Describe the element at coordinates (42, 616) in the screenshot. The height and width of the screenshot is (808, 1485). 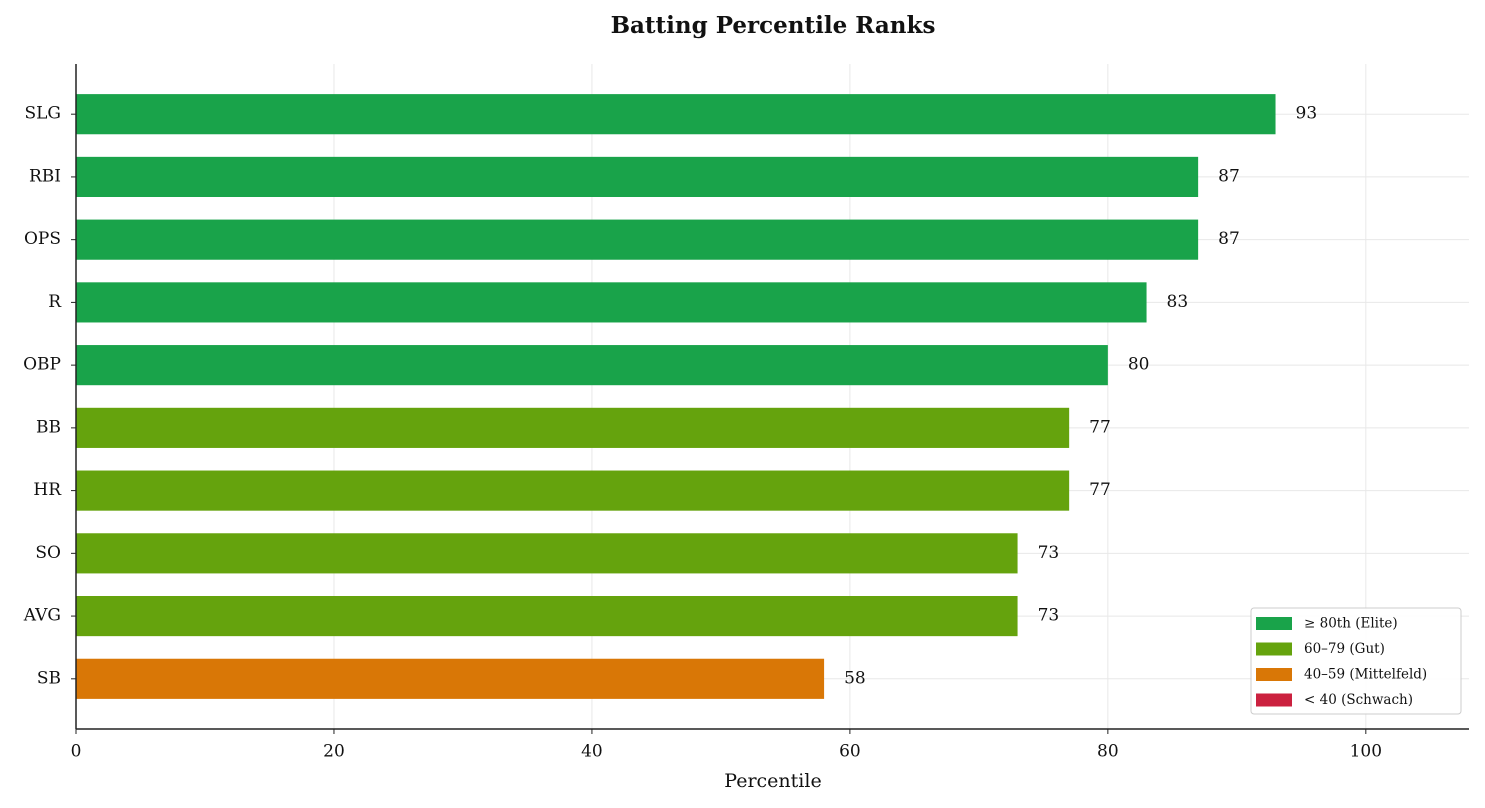
I see `y-tick-label: AVG` at that location.